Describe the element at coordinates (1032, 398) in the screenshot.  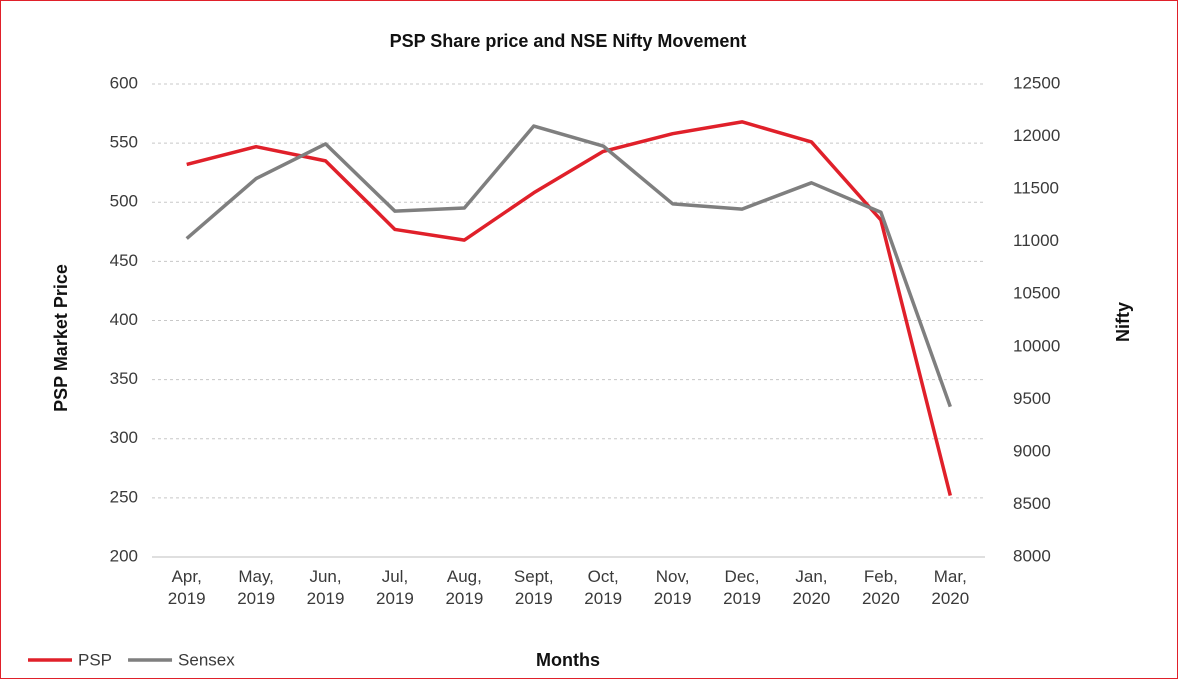
I see `y2-tick-label: 9500` at that location.